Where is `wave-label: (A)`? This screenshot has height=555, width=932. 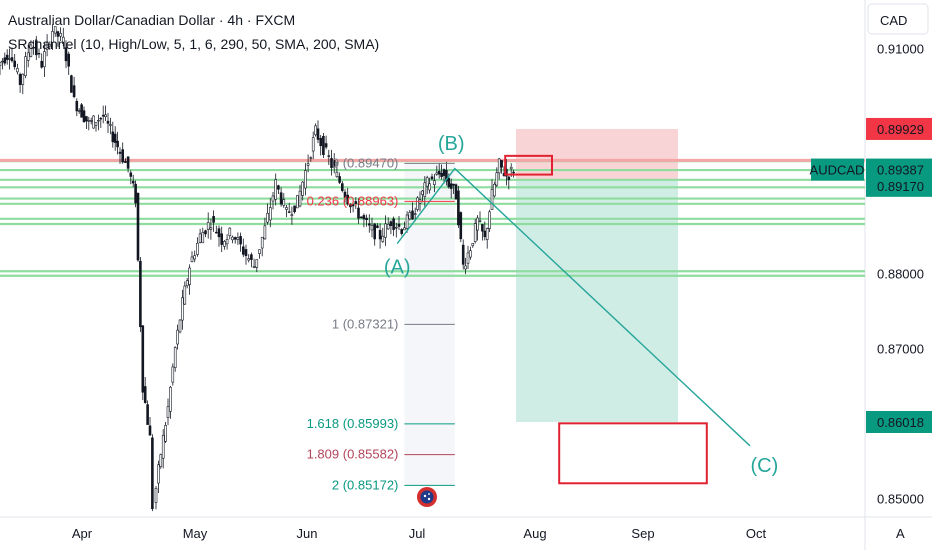 wave-label: (A) is located at coordinates (397, 267).